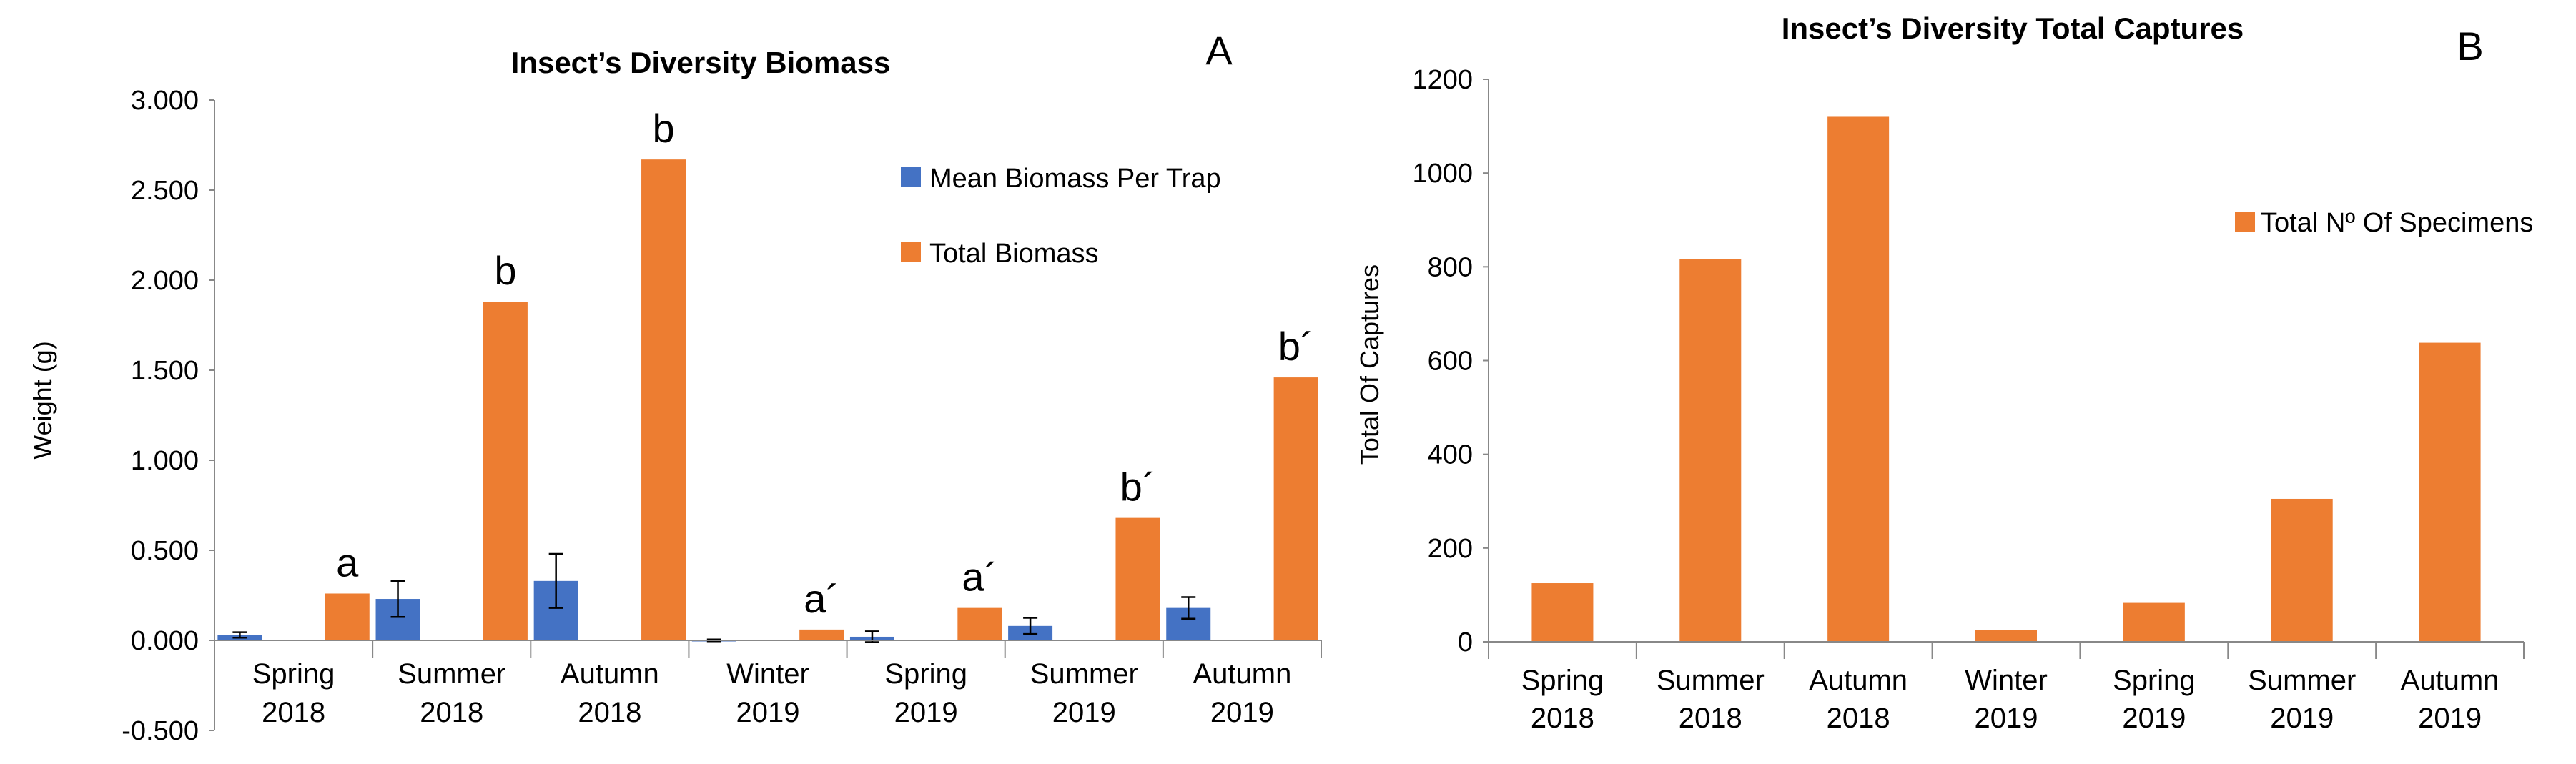 The height and width of the screenshot is (764, 2576). Describe the element at coordinates (165, 641) in the screenshot. I see `chart-a-y-tick-label: 0.000` at that location.